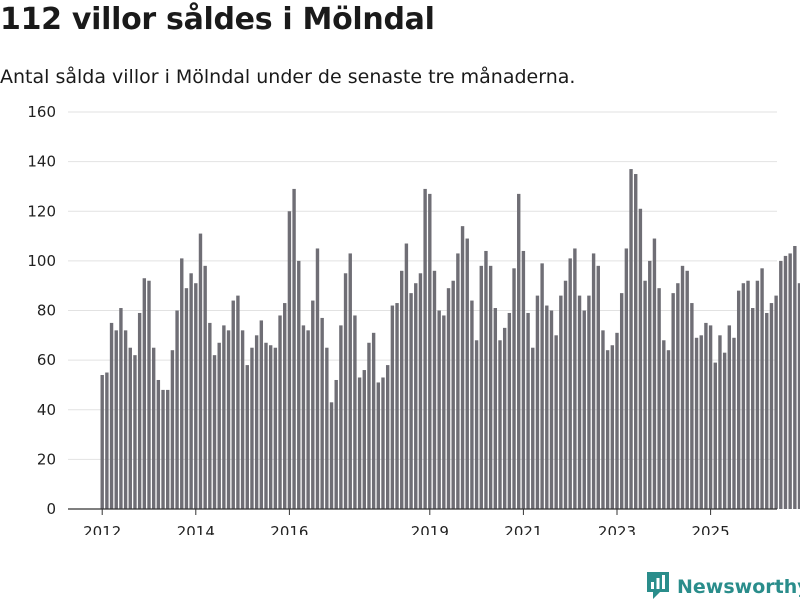  Describe the element at coordinates (430, 529) in the screenshot. I see `x-tick-label: 2019` at that location.